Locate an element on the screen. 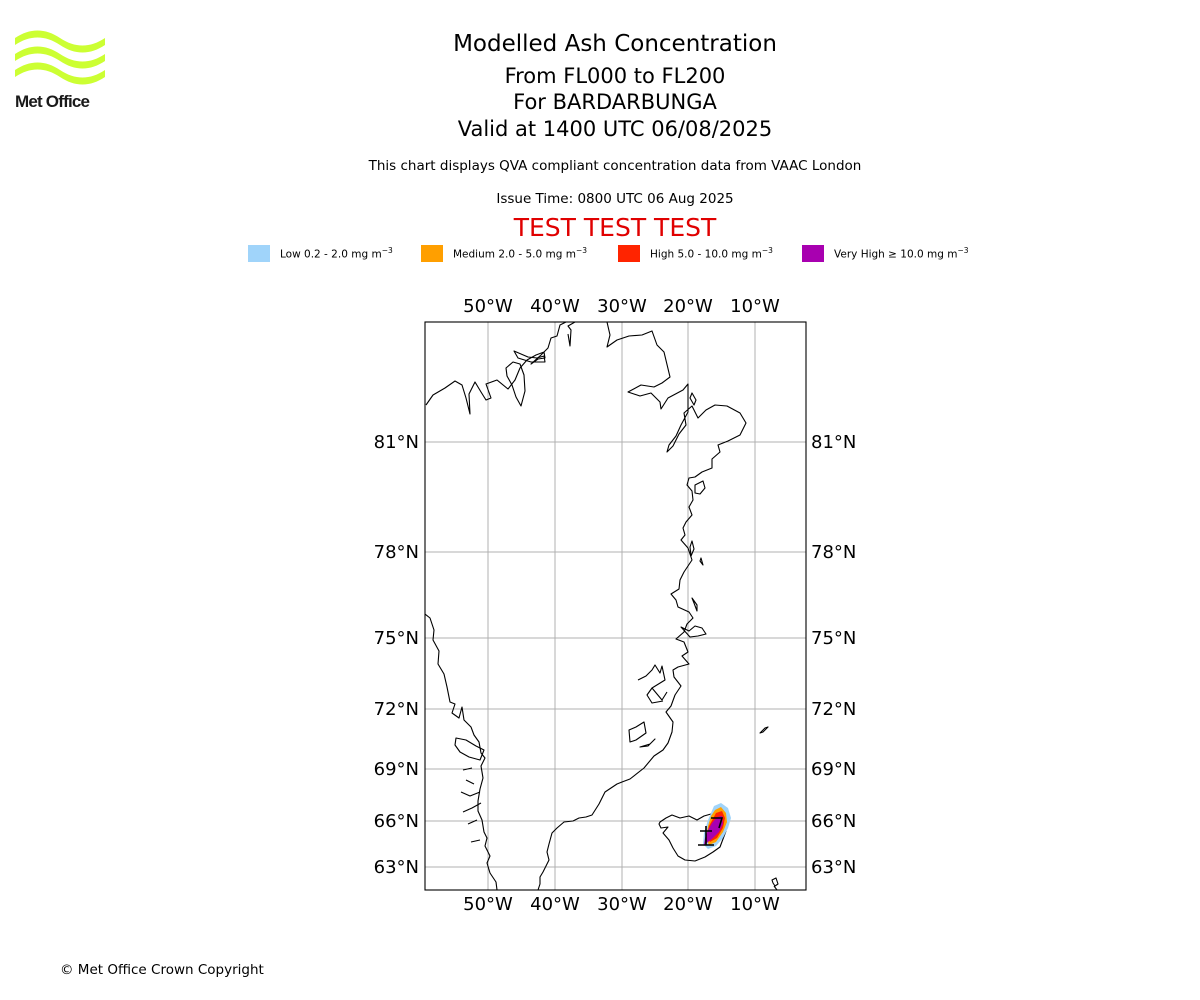  legend-swatch-medium is located at coordinates (432, 253).